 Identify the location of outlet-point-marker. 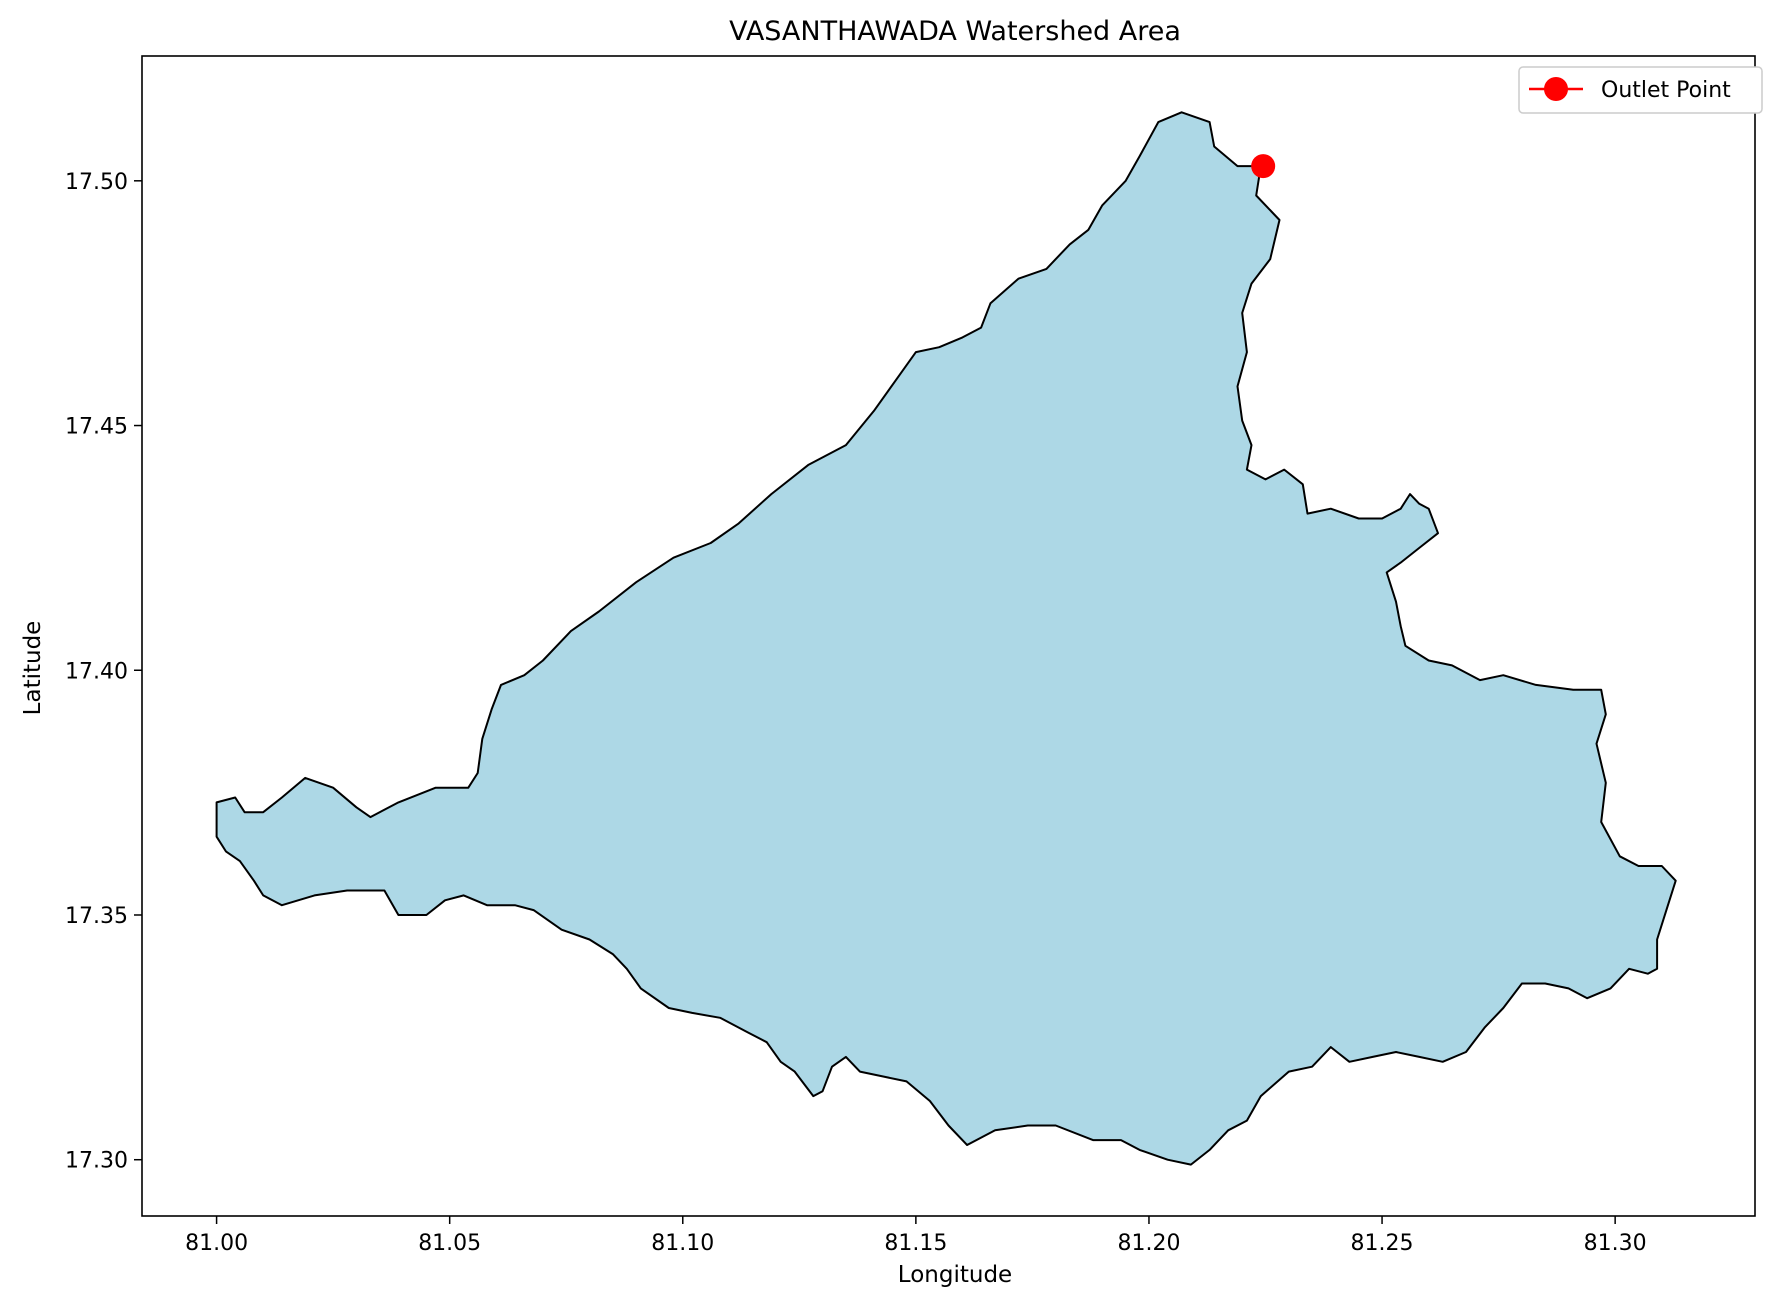
(1263, 166).